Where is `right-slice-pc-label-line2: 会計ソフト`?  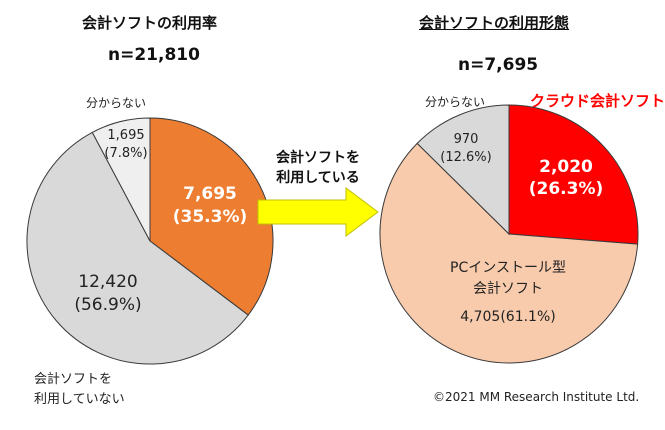
right-slice-pc-label-line2: 会計ソフト is located at coordinates (508, 289).